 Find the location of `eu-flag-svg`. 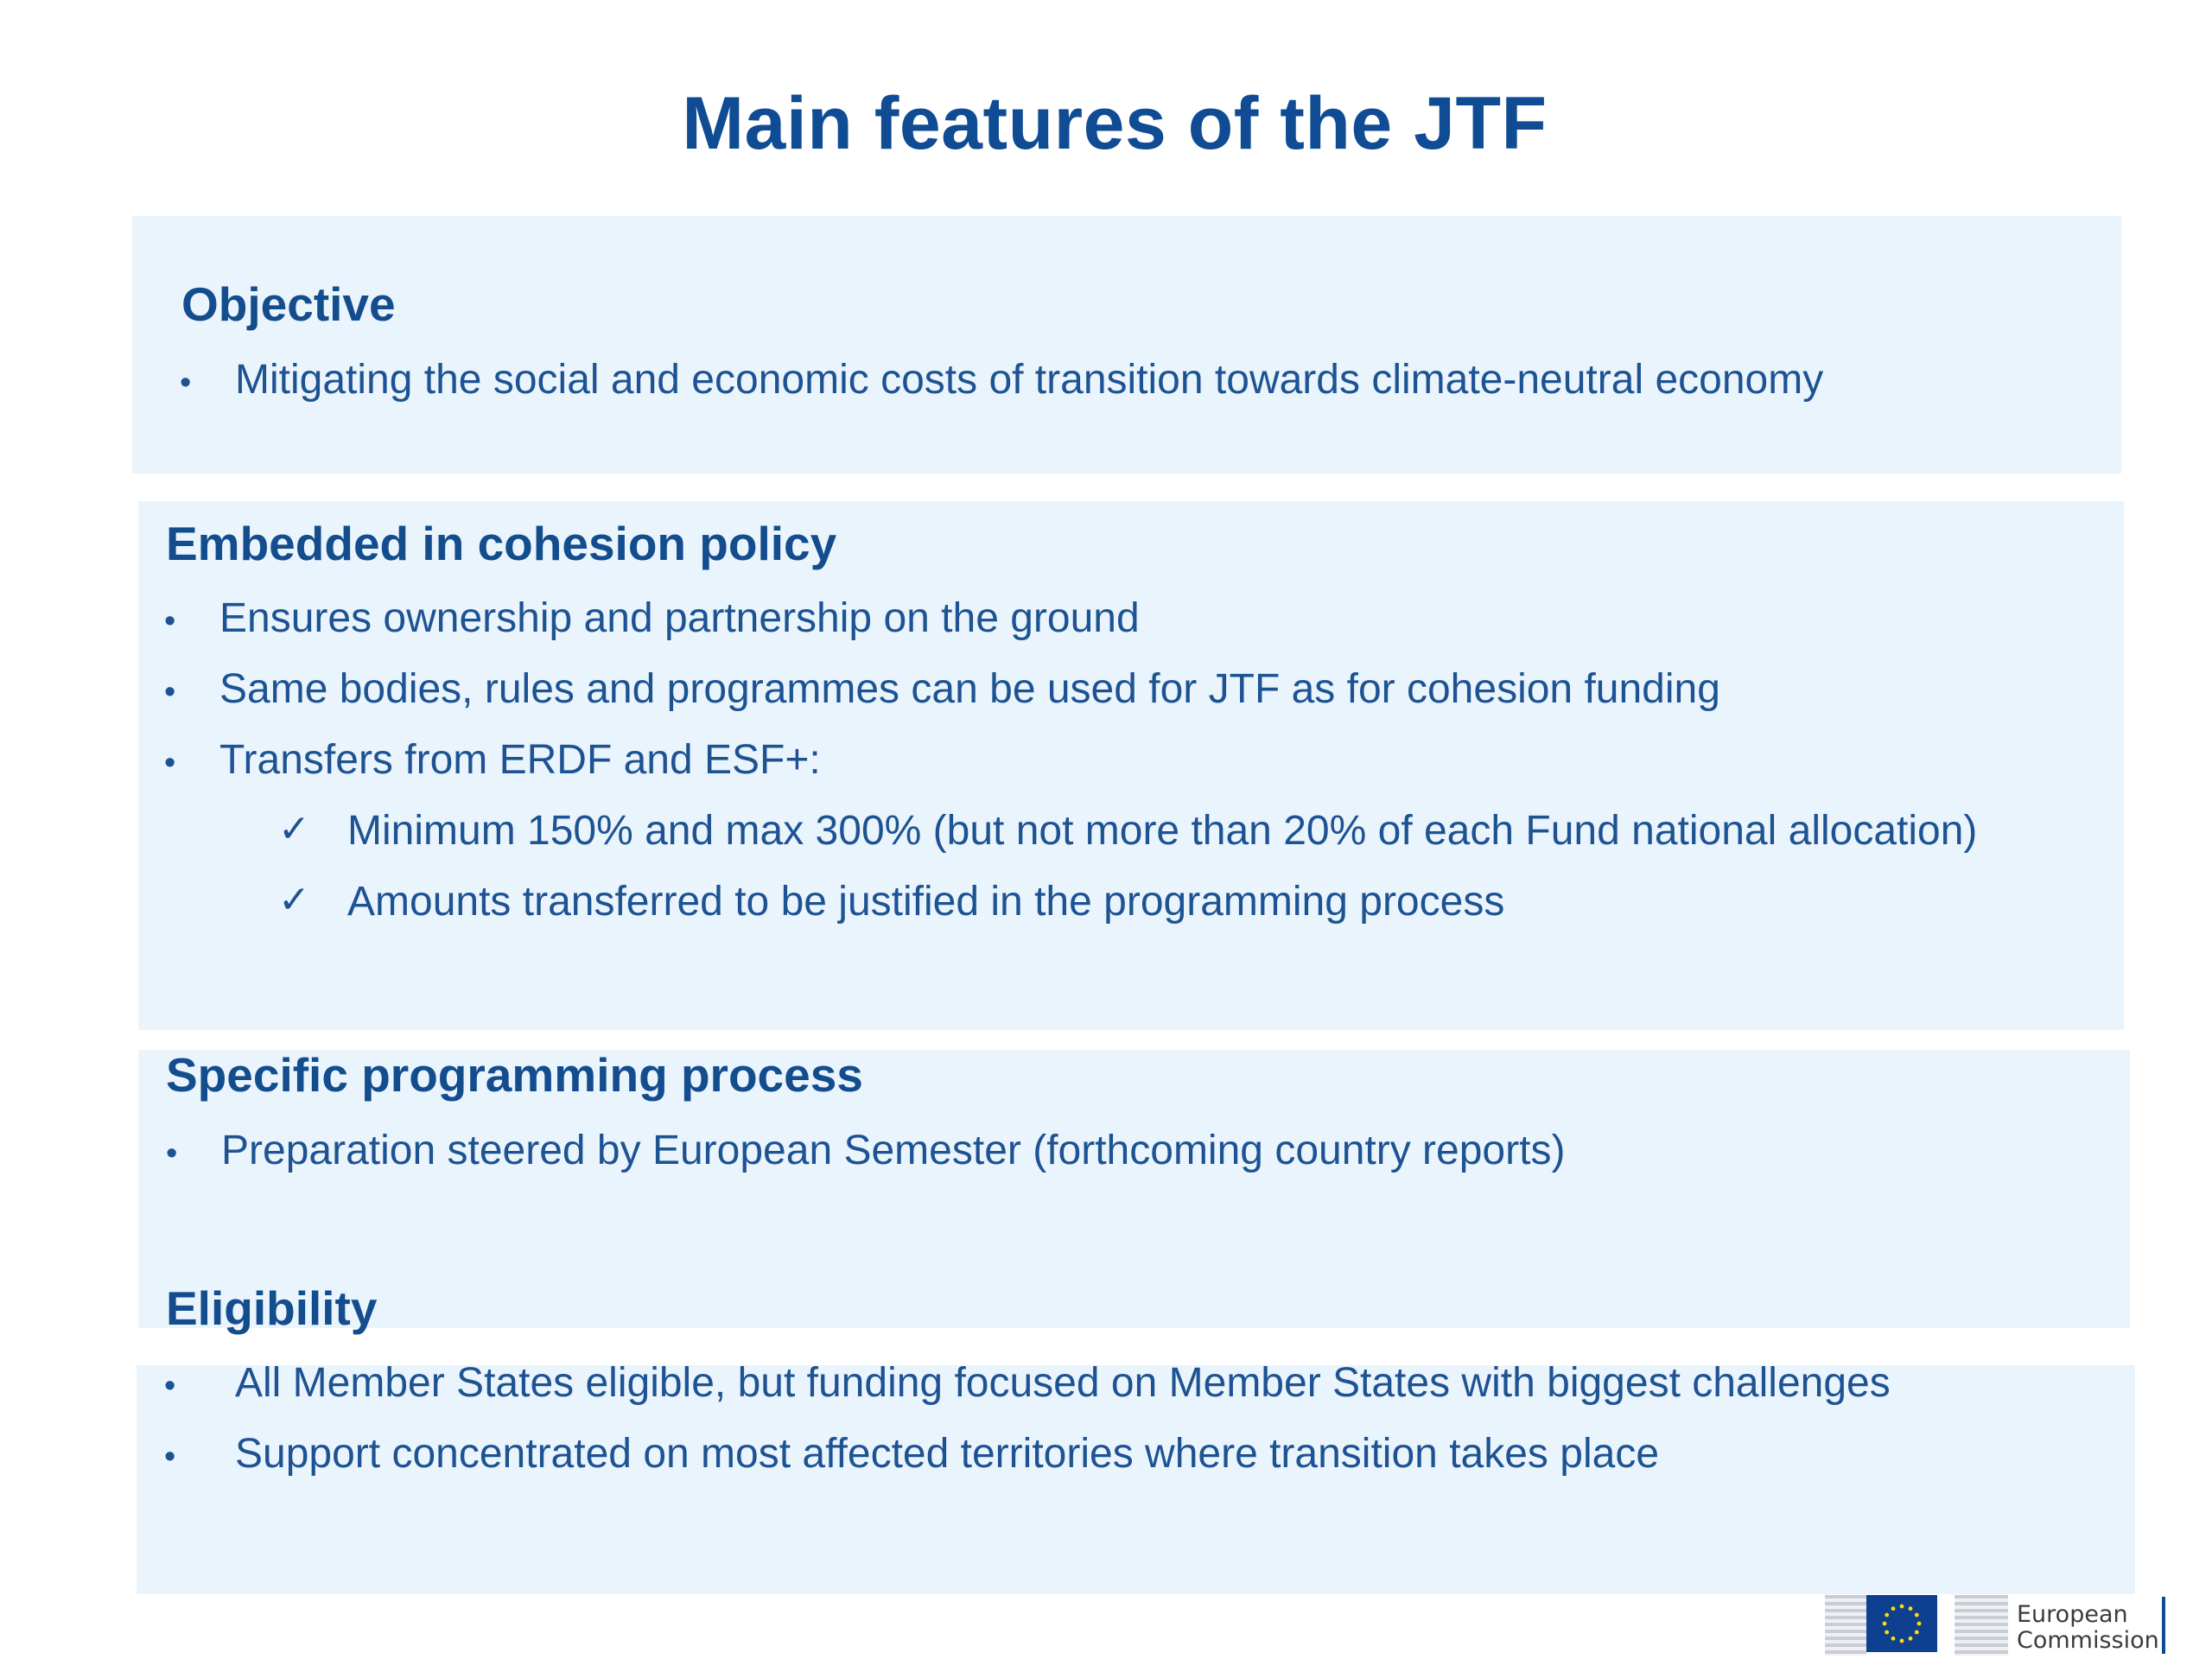

eu-flag-svg is located at coordinates (1901, 1623).